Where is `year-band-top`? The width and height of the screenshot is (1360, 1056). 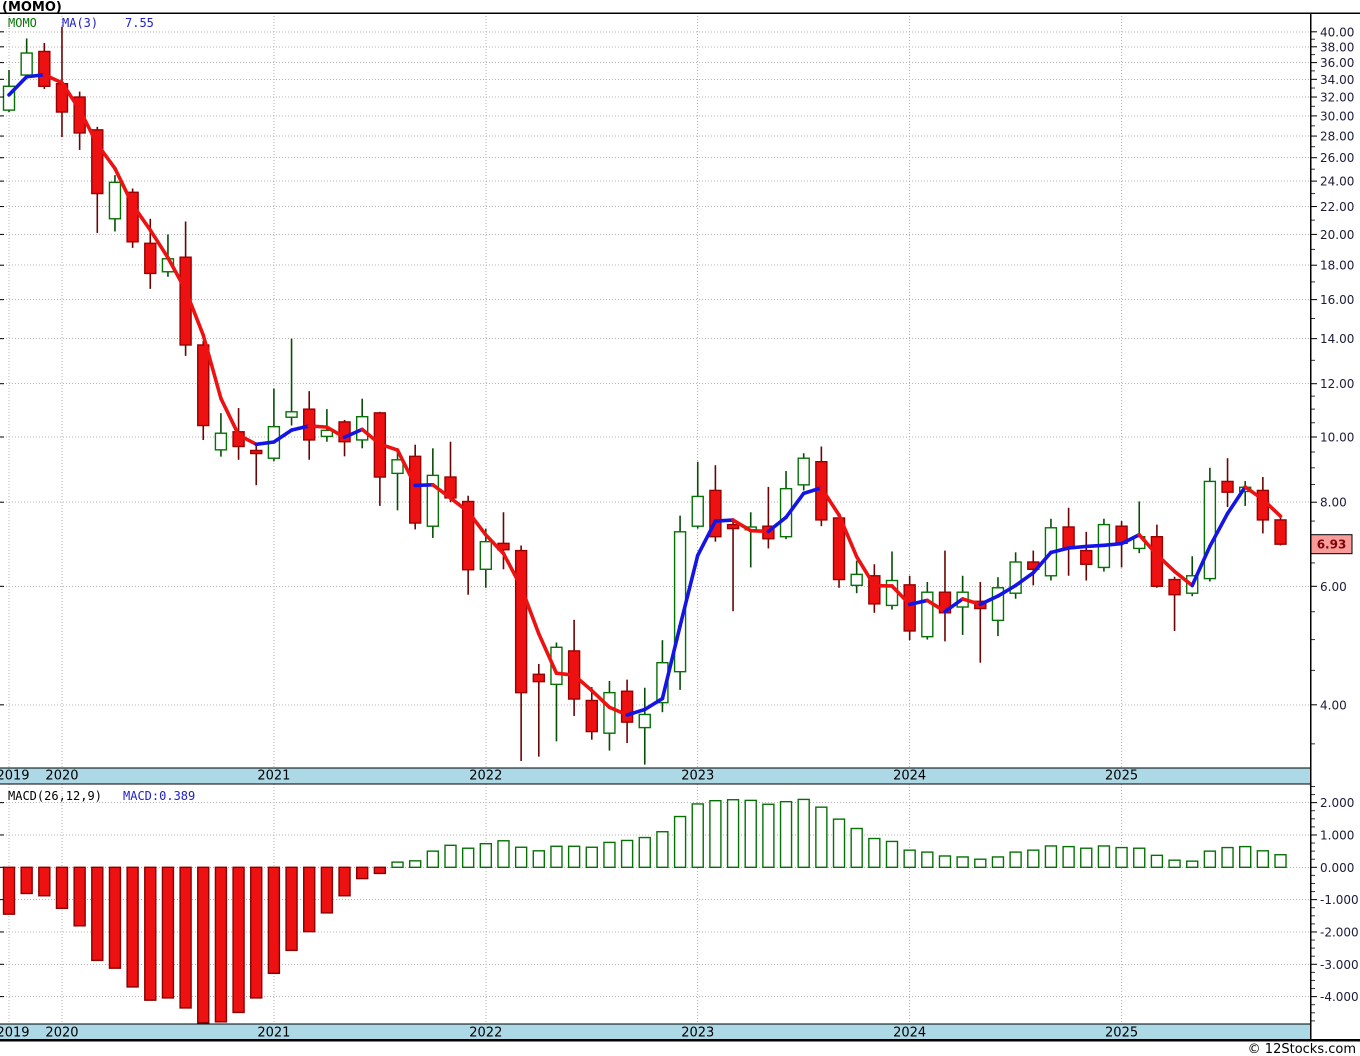 year-band-top is located at coordinates (655, 776).